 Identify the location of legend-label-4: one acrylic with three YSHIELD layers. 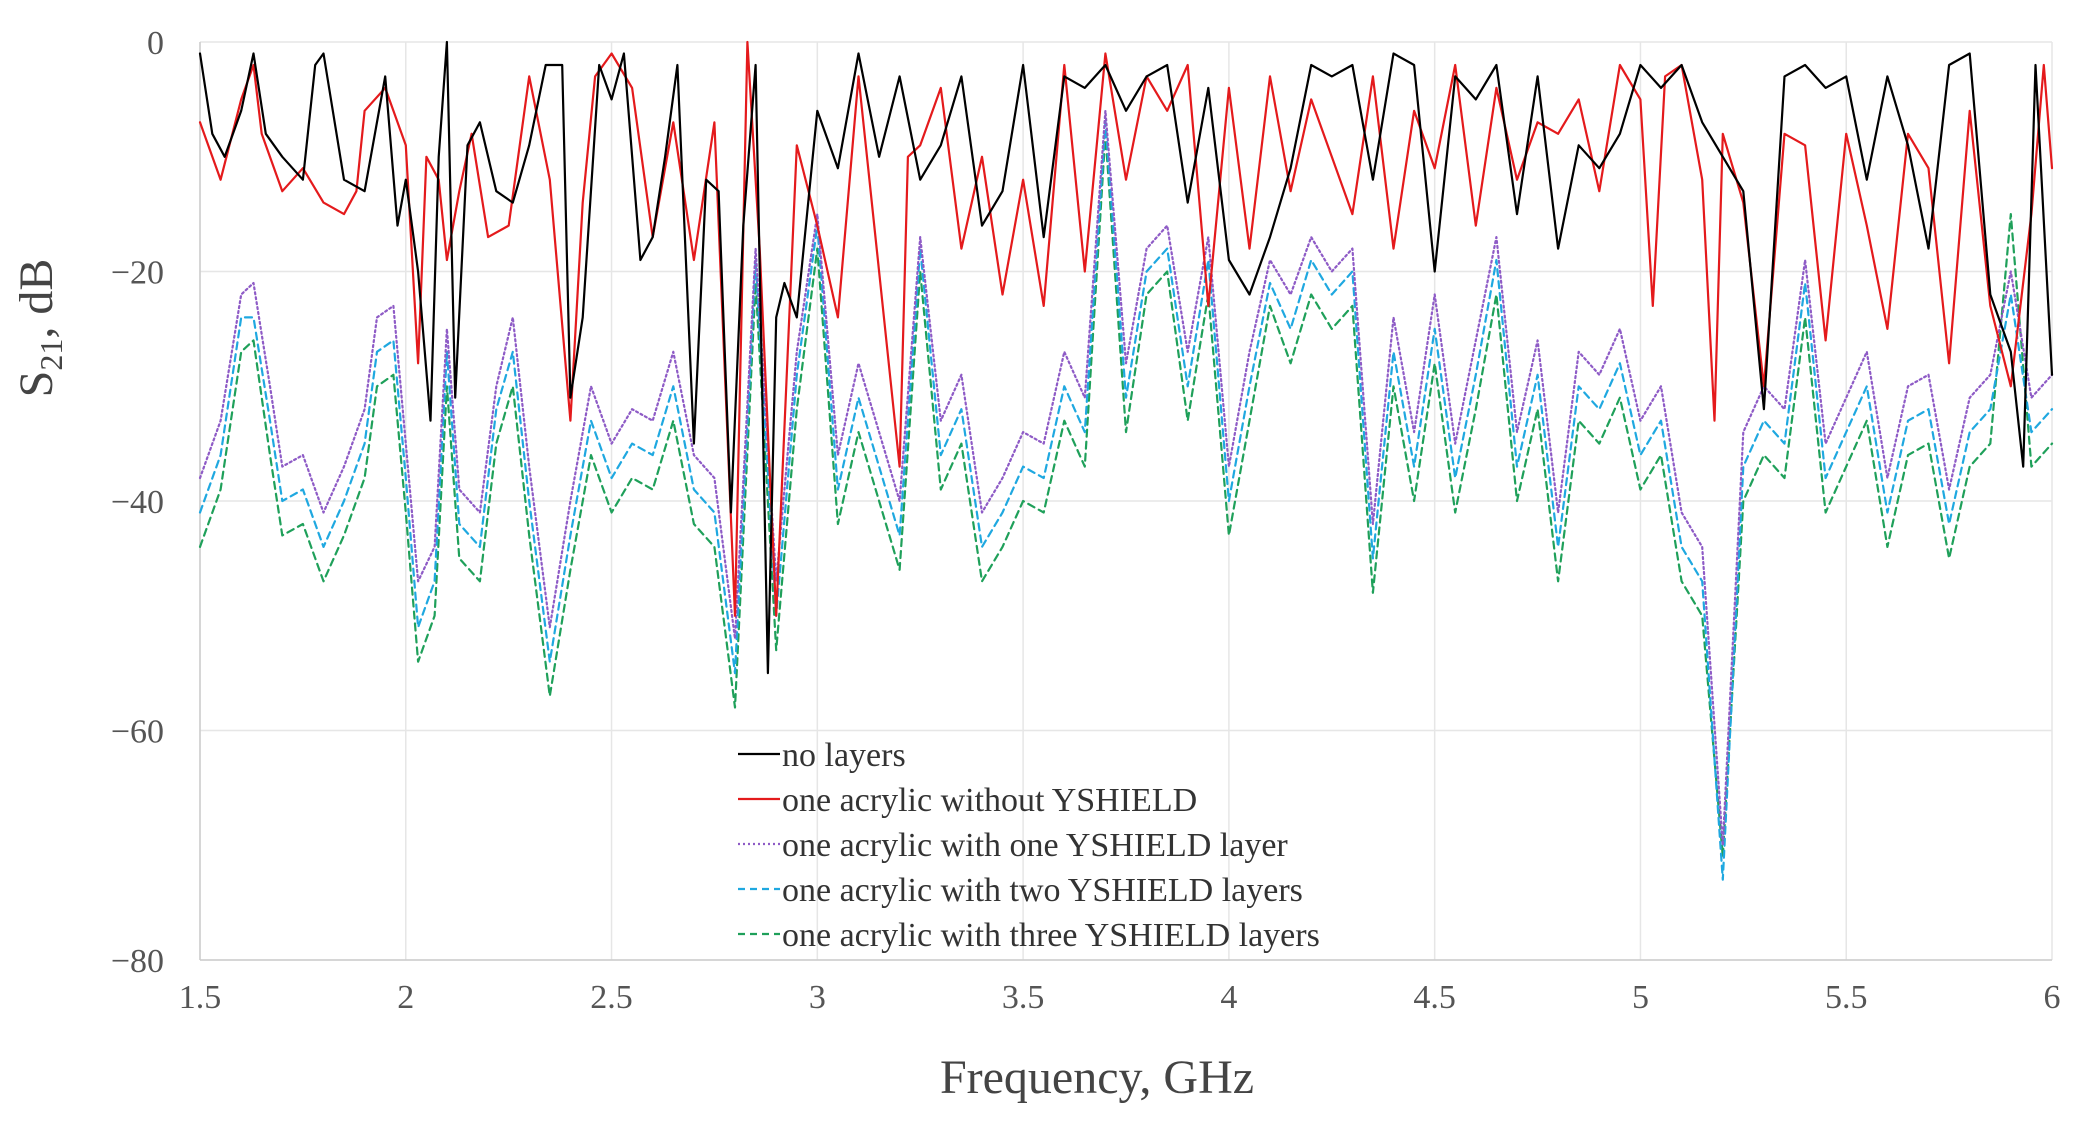
(1051, 935).